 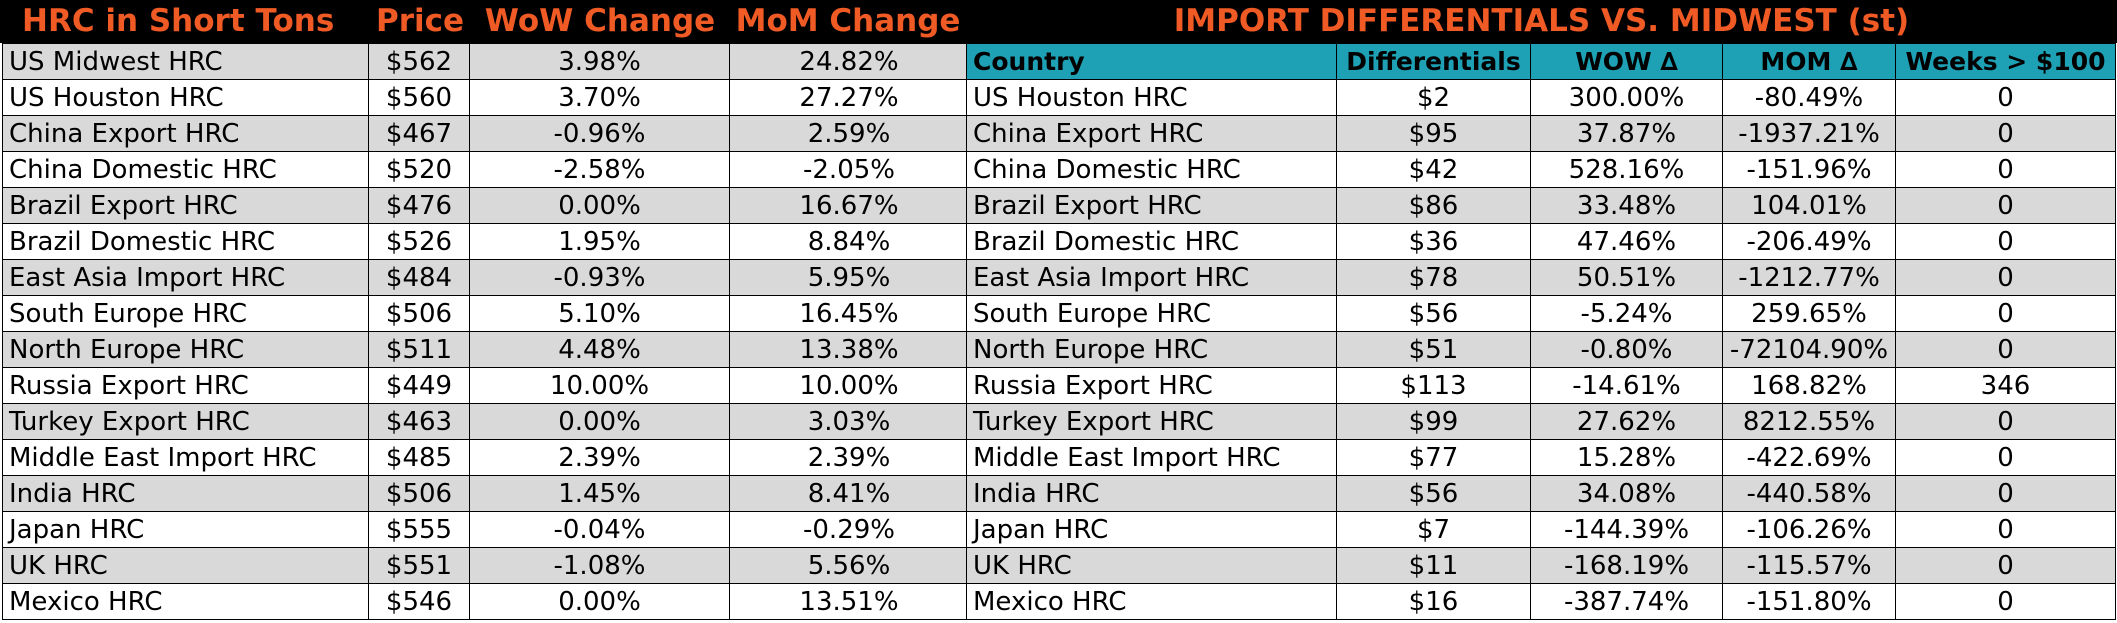 What do you see at coordinates (1626, 421) in the screenshot?
I see `right-cell-value: 27.62%` at bounding box center [1626, 421].